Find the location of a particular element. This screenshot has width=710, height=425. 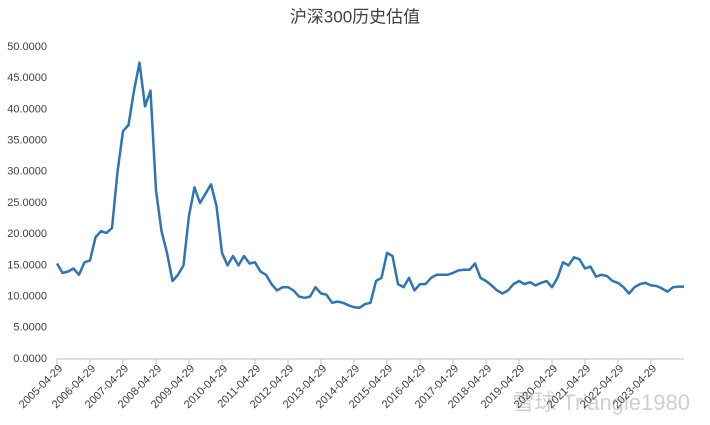

y-tick-label: 20.0000 is located at coordinates (27, 234).